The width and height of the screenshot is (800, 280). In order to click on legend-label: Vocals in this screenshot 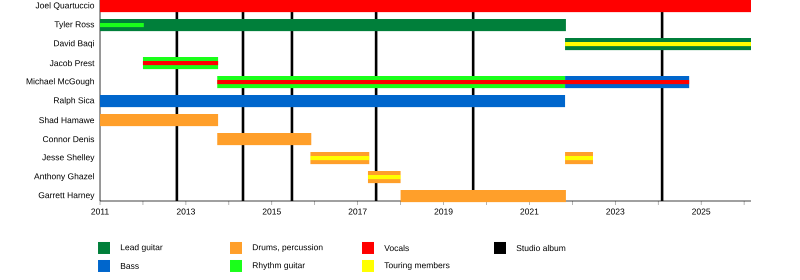, I will do `click(396, 248)`.